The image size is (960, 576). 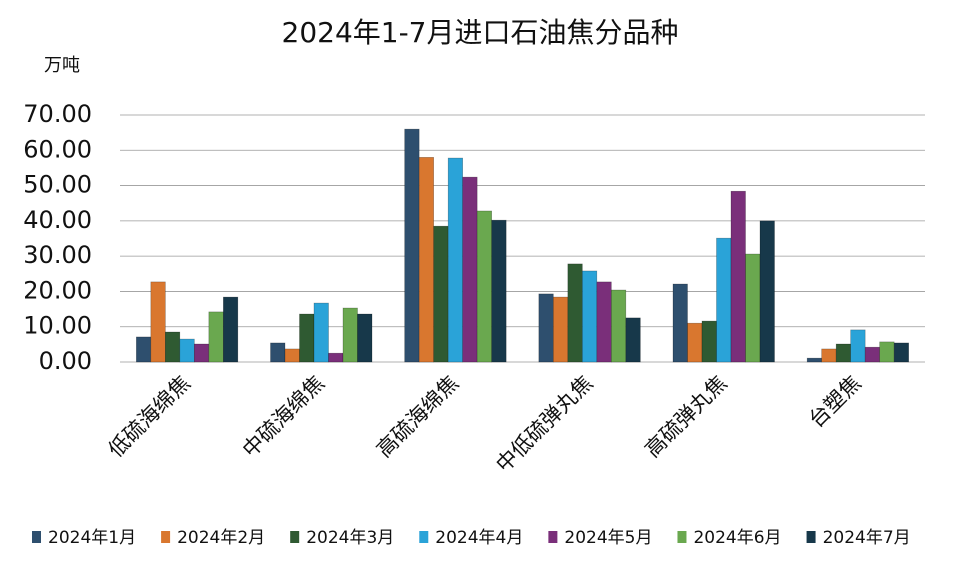 I want to click on y-tick-label: 30.00, so click(x=57, y=255).